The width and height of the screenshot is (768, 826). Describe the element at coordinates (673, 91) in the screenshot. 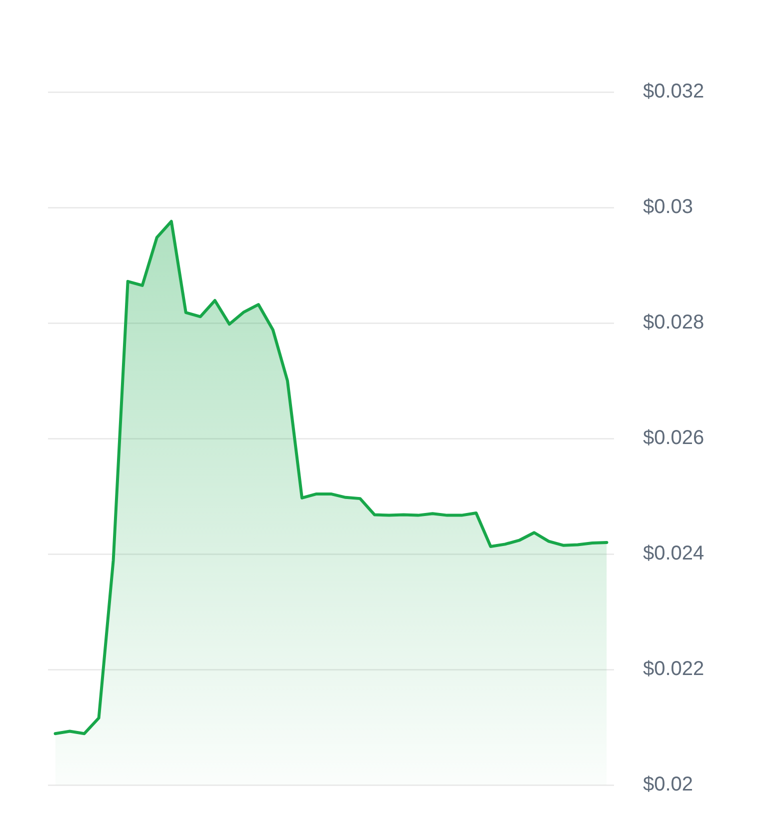

I see `y-tick-label: $0.032` at that location.